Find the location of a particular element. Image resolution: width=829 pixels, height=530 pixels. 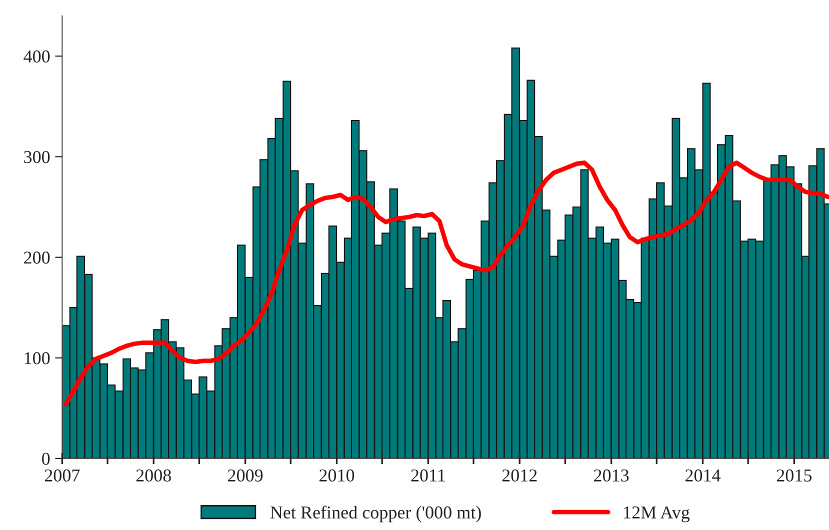

x-tick-label: 2008 is located at coordinates (153, 475).